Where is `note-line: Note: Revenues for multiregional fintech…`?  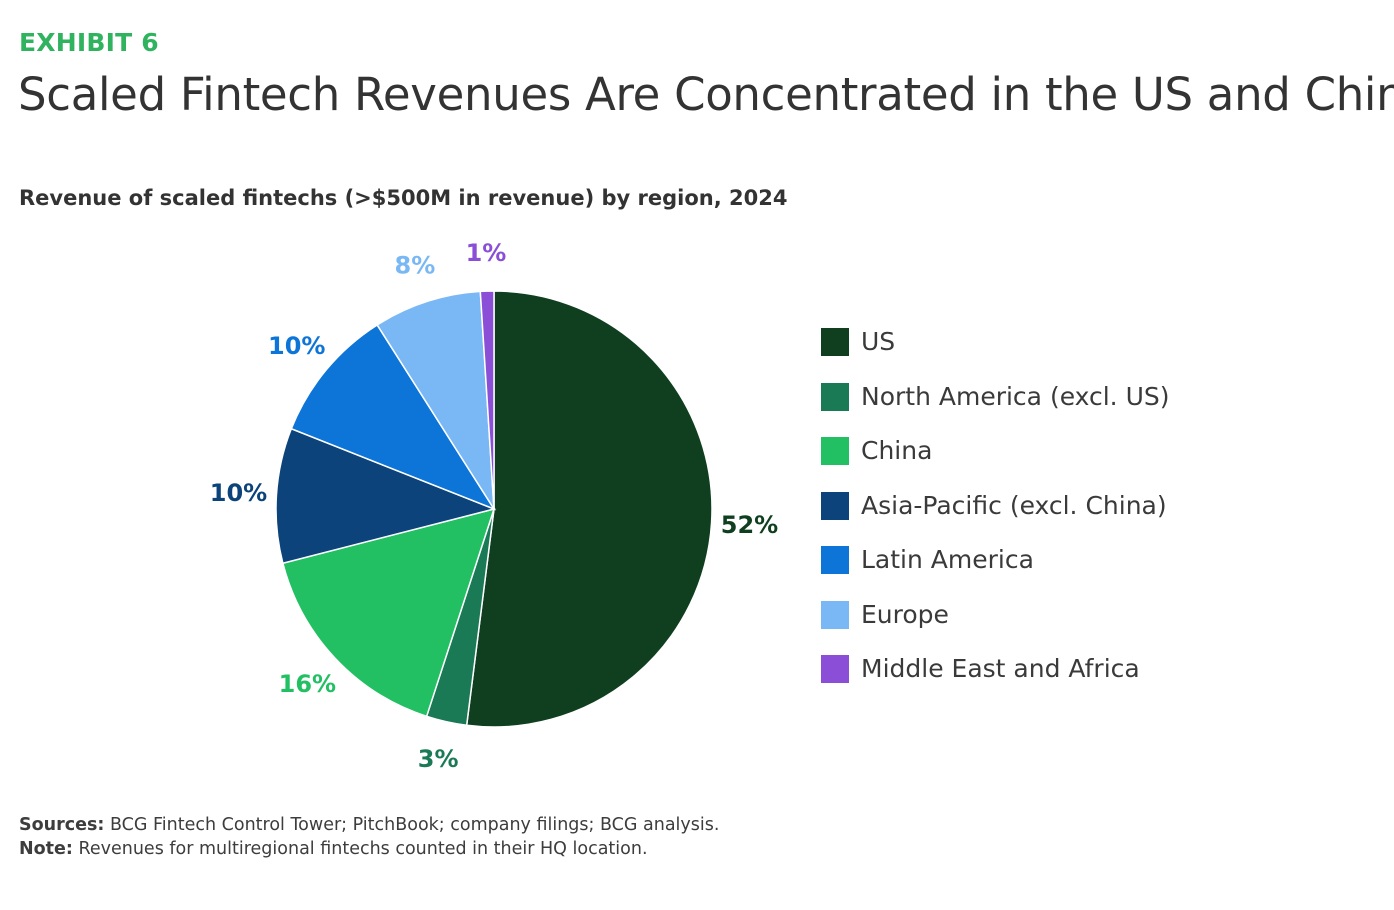 note-line: Note: Revenues for multiregional fintech… is located at coordinates (369, 849).